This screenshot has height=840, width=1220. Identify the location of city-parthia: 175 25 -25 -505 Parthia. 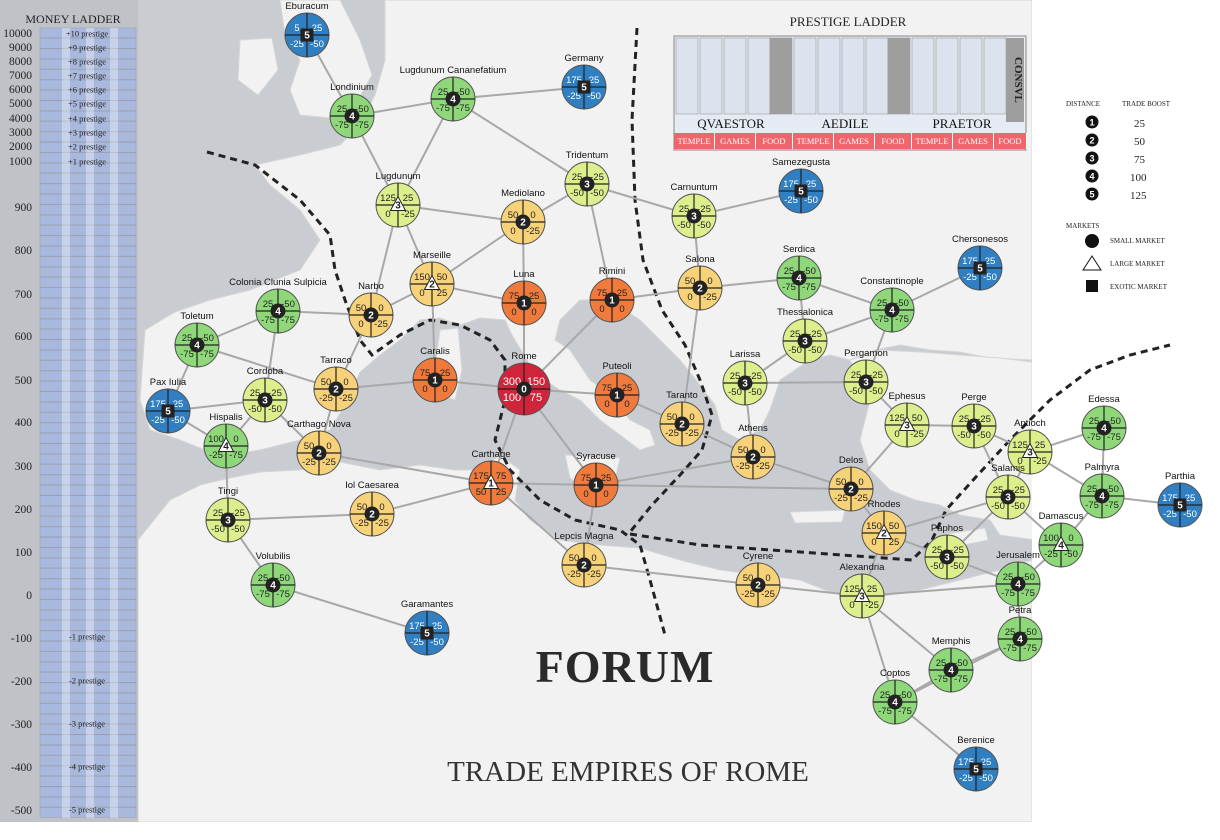
(1180, 499).